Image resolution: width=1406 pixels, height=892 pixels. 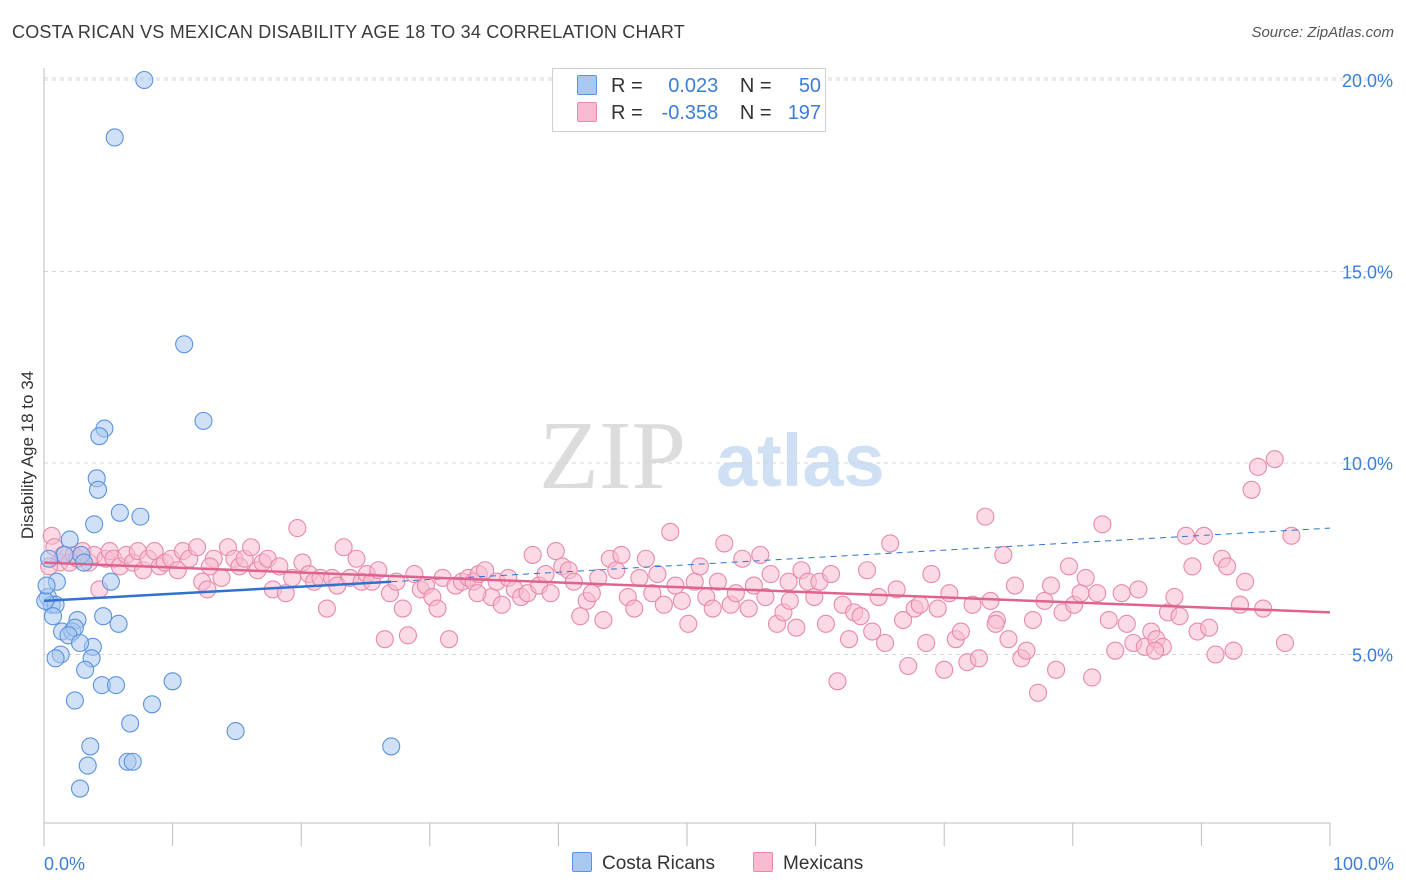 I want to click on legend-r-label: R =, so click(x=627, y=86).